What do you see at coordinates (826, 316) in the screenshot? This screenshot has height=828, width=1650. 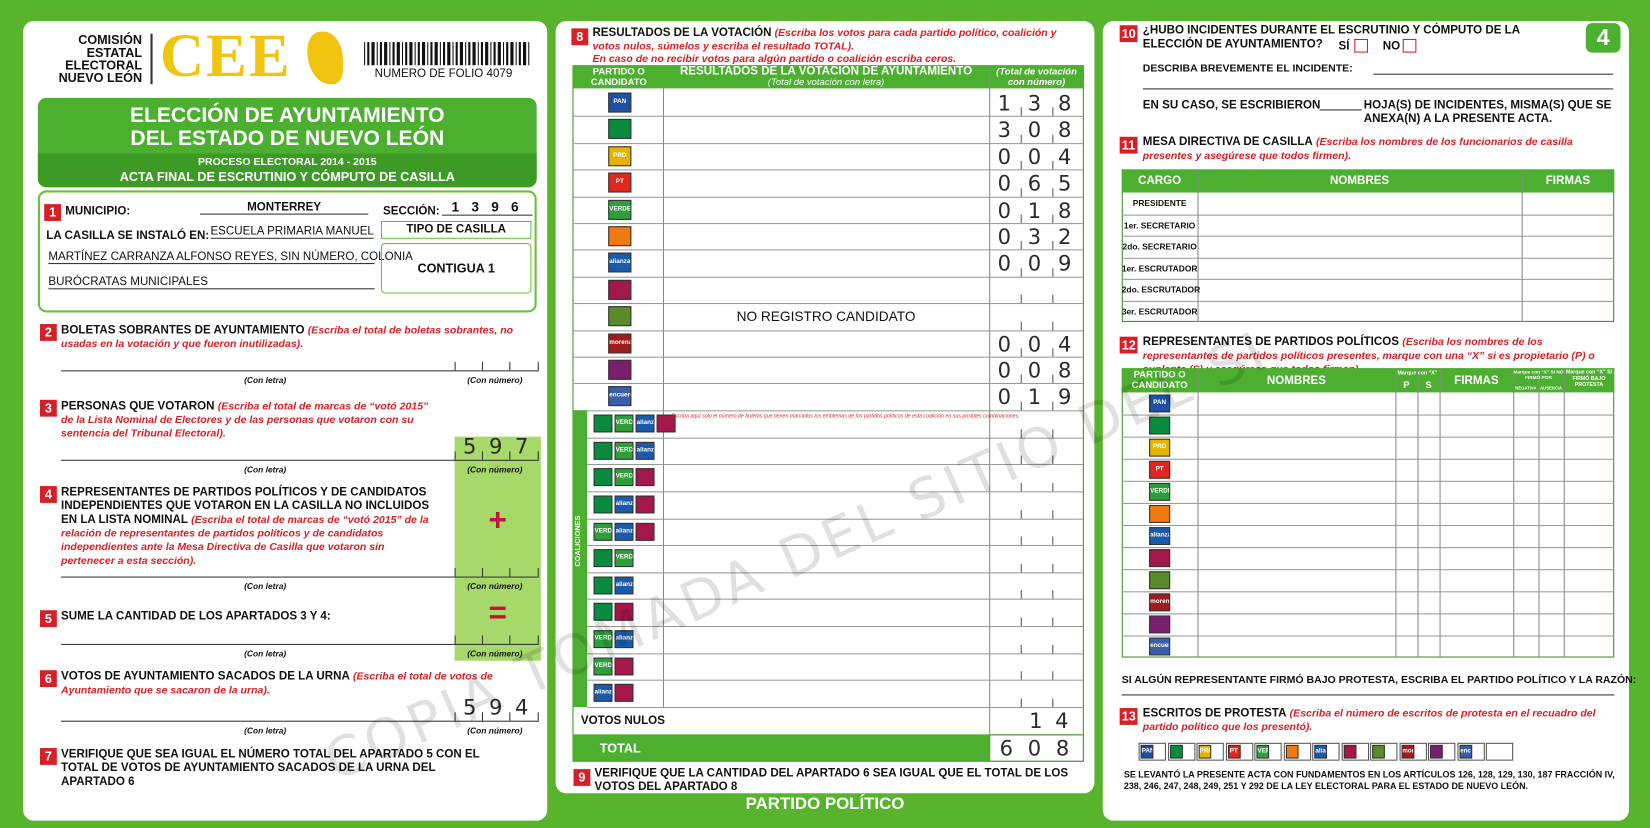 I see `no-candidate: NO REGISTRO CANDIDATO` at bounding box center [826, 316].